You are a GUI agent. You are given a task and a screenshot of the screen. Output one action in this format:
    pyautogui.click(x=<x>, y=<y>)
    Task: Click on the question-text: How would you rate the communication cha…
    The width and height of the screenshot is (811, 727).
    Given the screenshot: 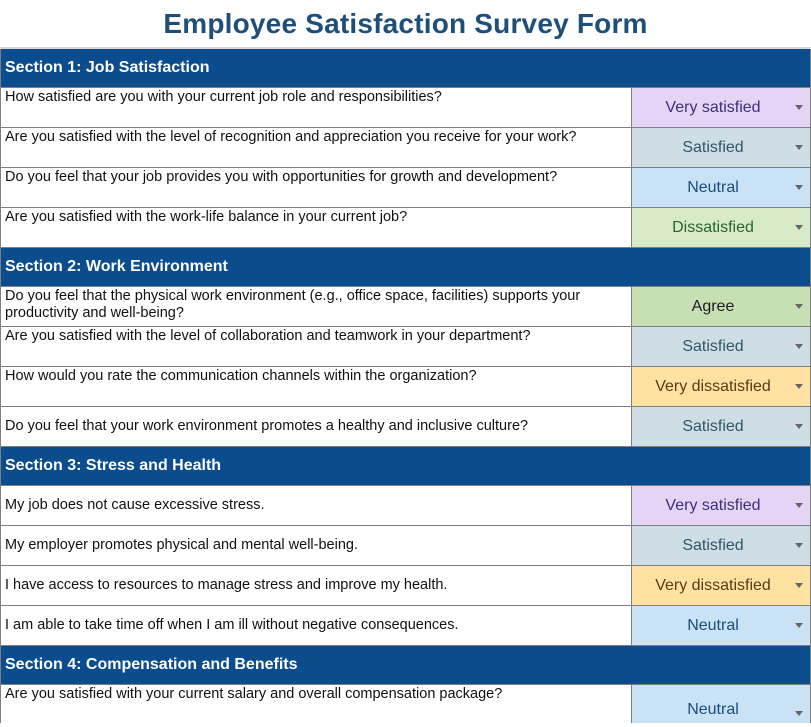 What is the action you would take?
    pyautogui.click(x=316, y=386)
    